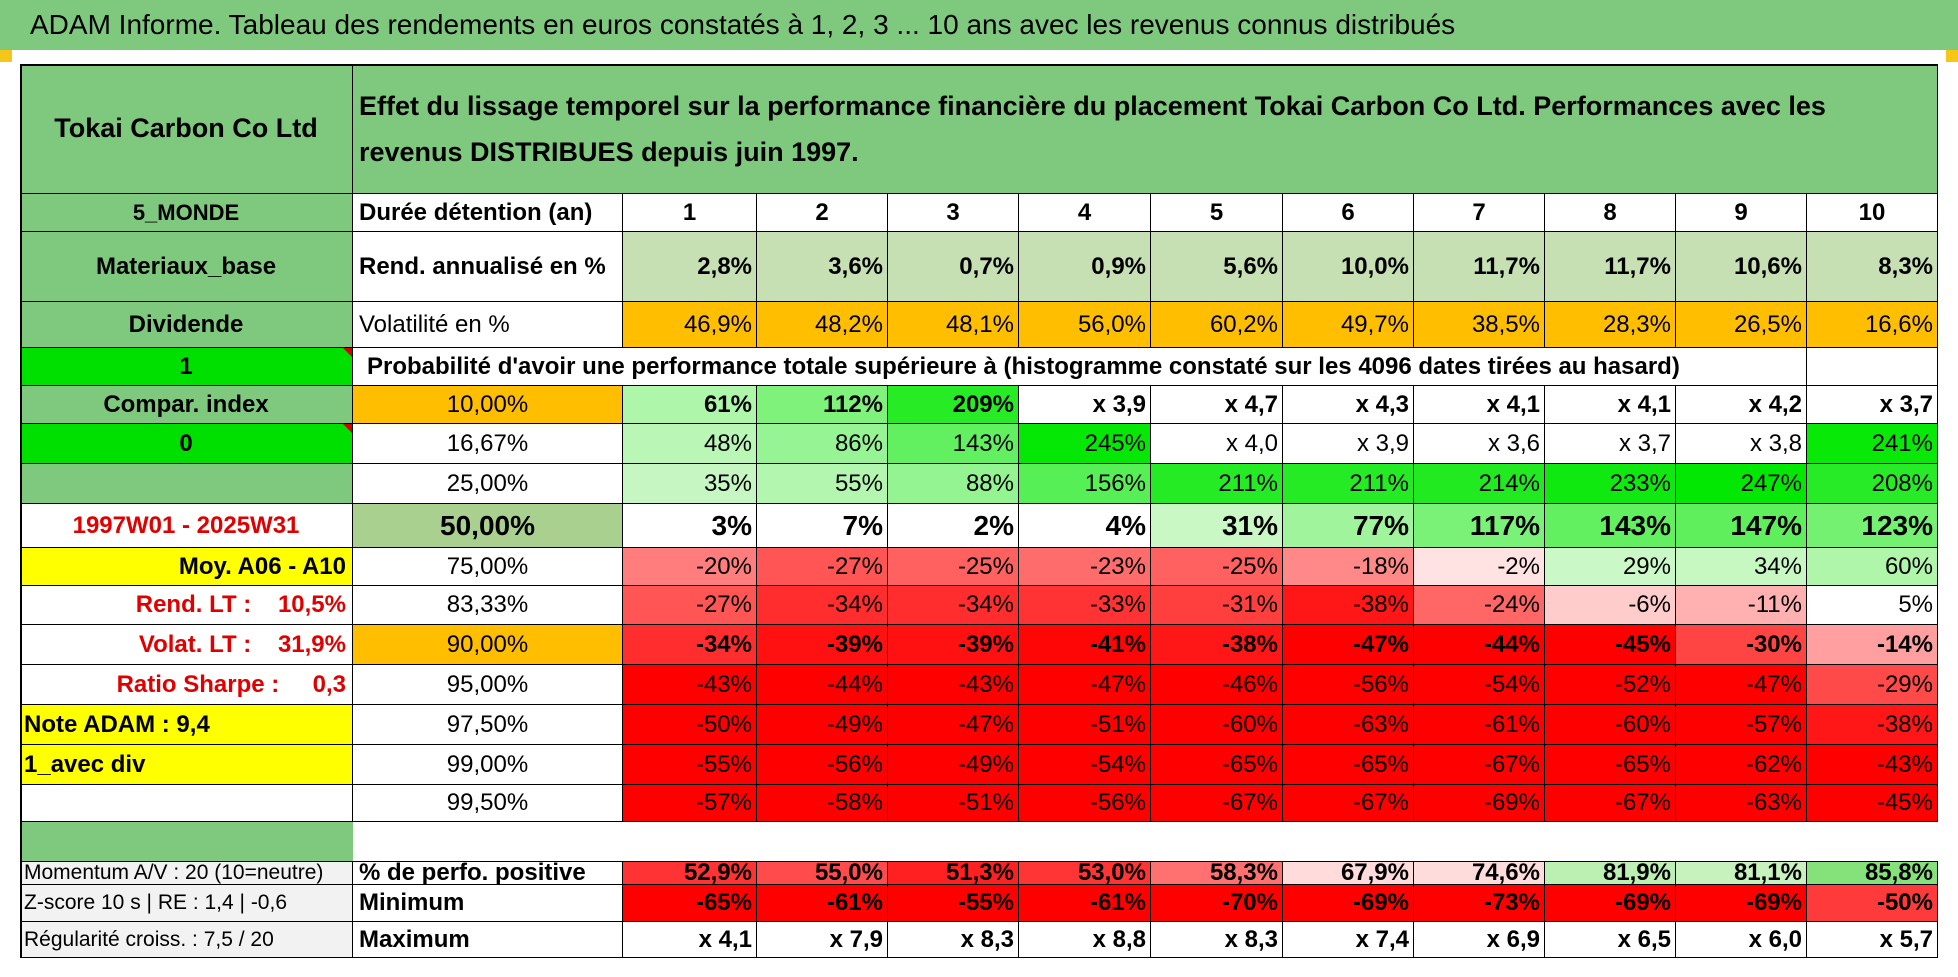  I want to click on prob-value: 123%, so click(1872, 526).